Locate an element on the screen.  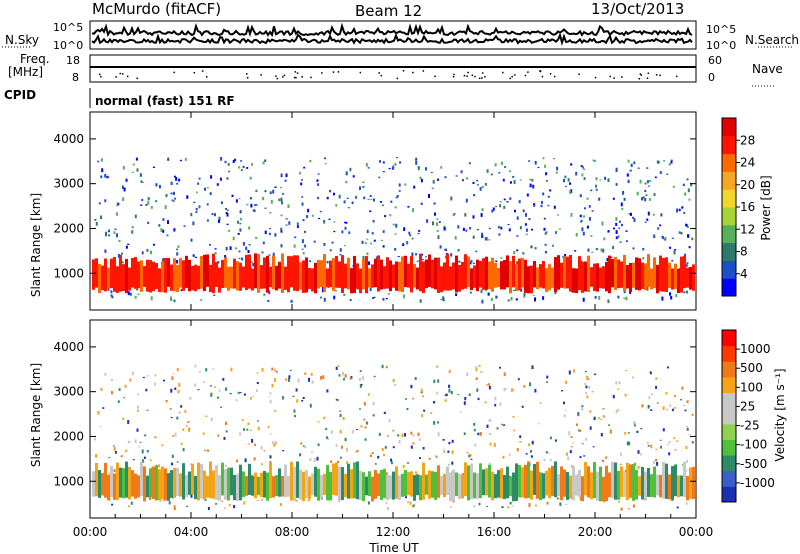
colorbar-tick-label: -100 is located at coordinates (753, 445).